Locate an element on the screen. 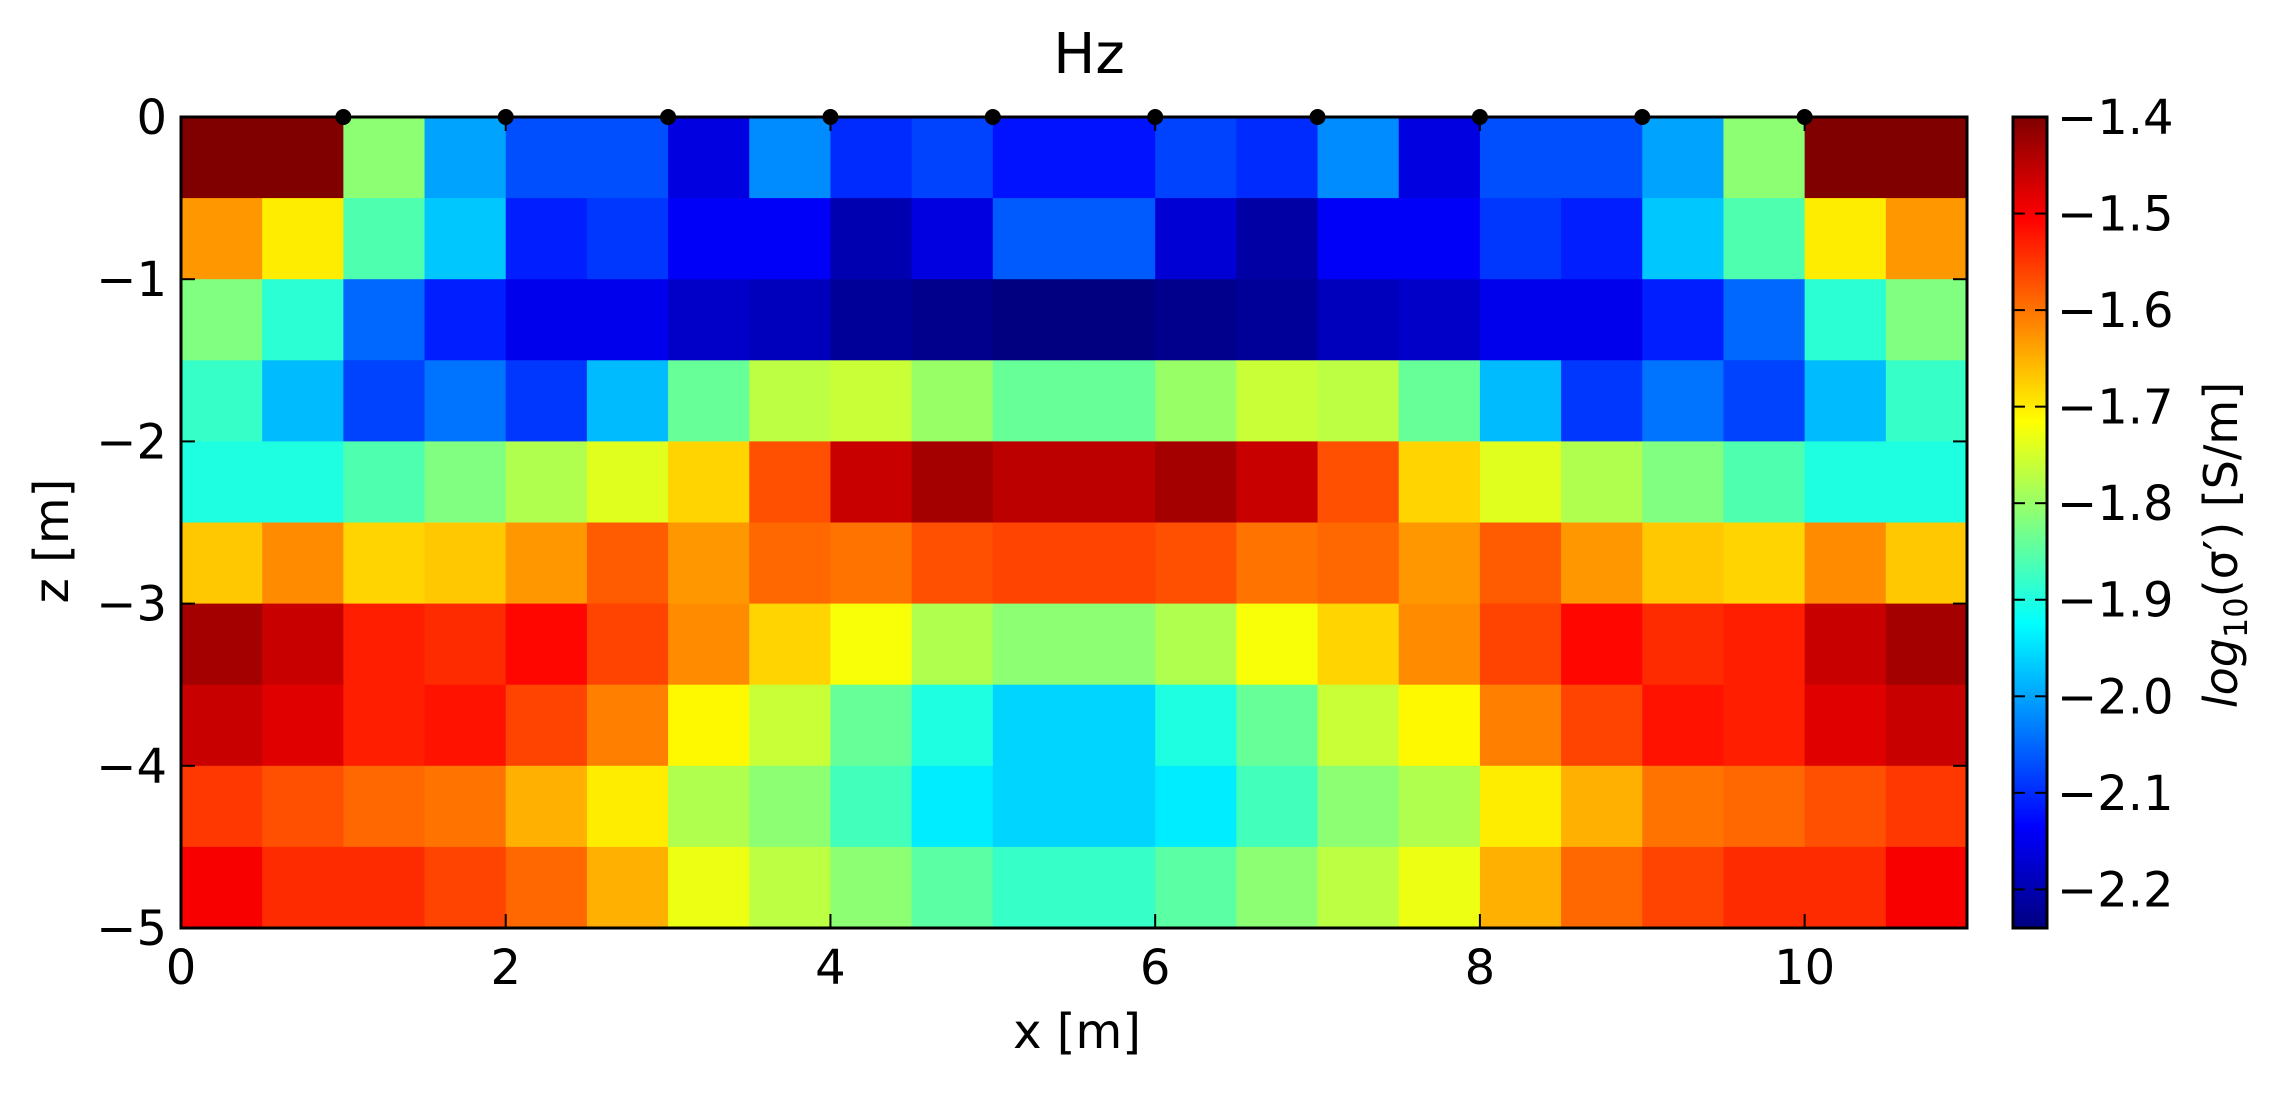  colorbar: −1.4−1.5−1.6−1.7−1.8−1.9−2.0−2.1−2.2 is located at coordinates (2093, 509).